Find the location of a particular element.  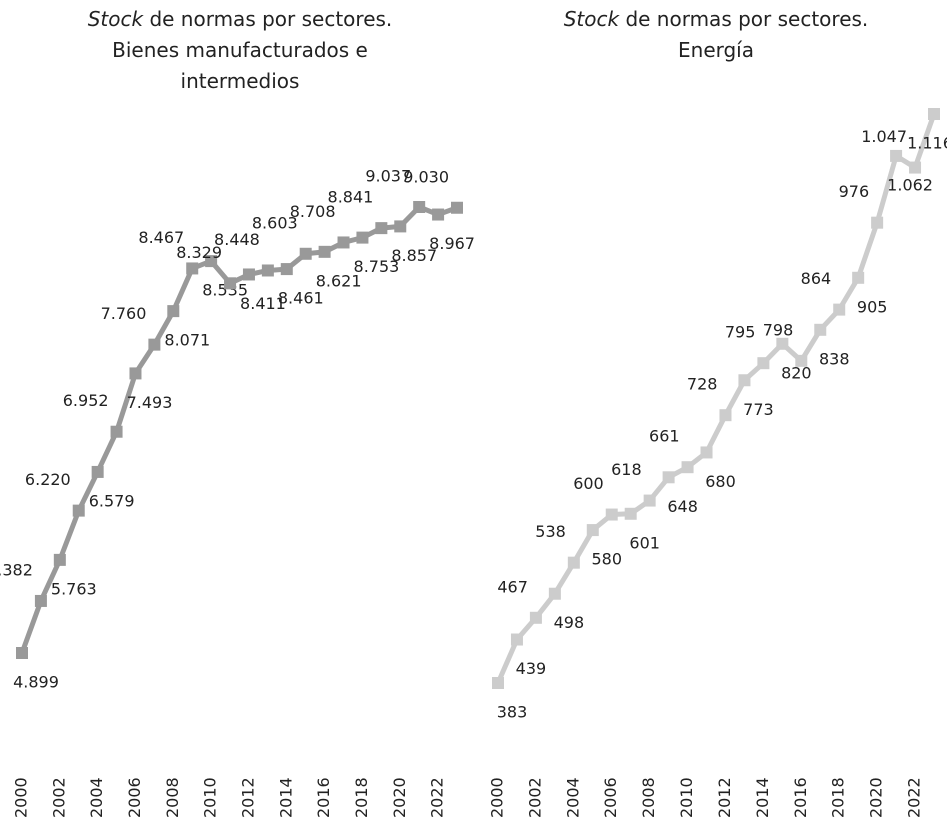

data-label: 1.116 is located at coordinates (927, 143).